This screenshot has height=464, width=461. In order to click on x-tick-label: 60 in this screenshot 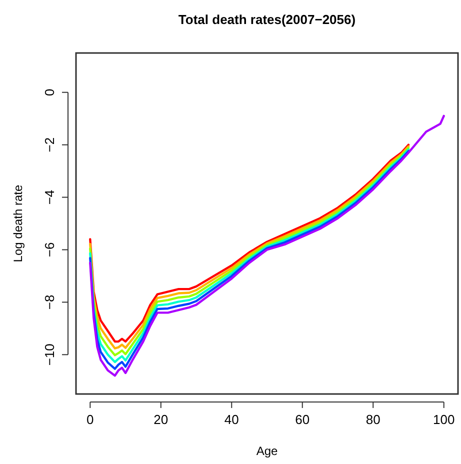, I will do `click(302, 419)`.